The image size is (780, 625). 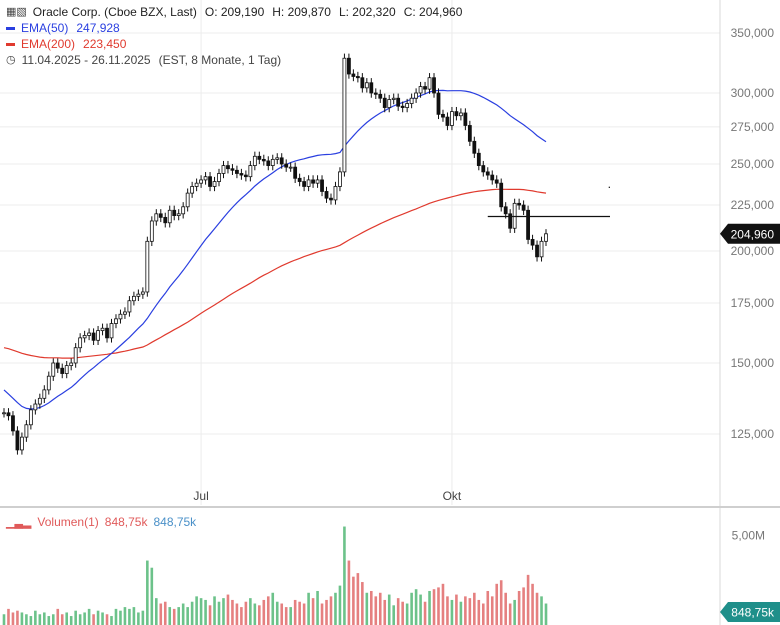 What do you see at coordinates (753, 251) in the screenshot?
I see `y-tick-label: 200,000` at bounding box center [753, 251].